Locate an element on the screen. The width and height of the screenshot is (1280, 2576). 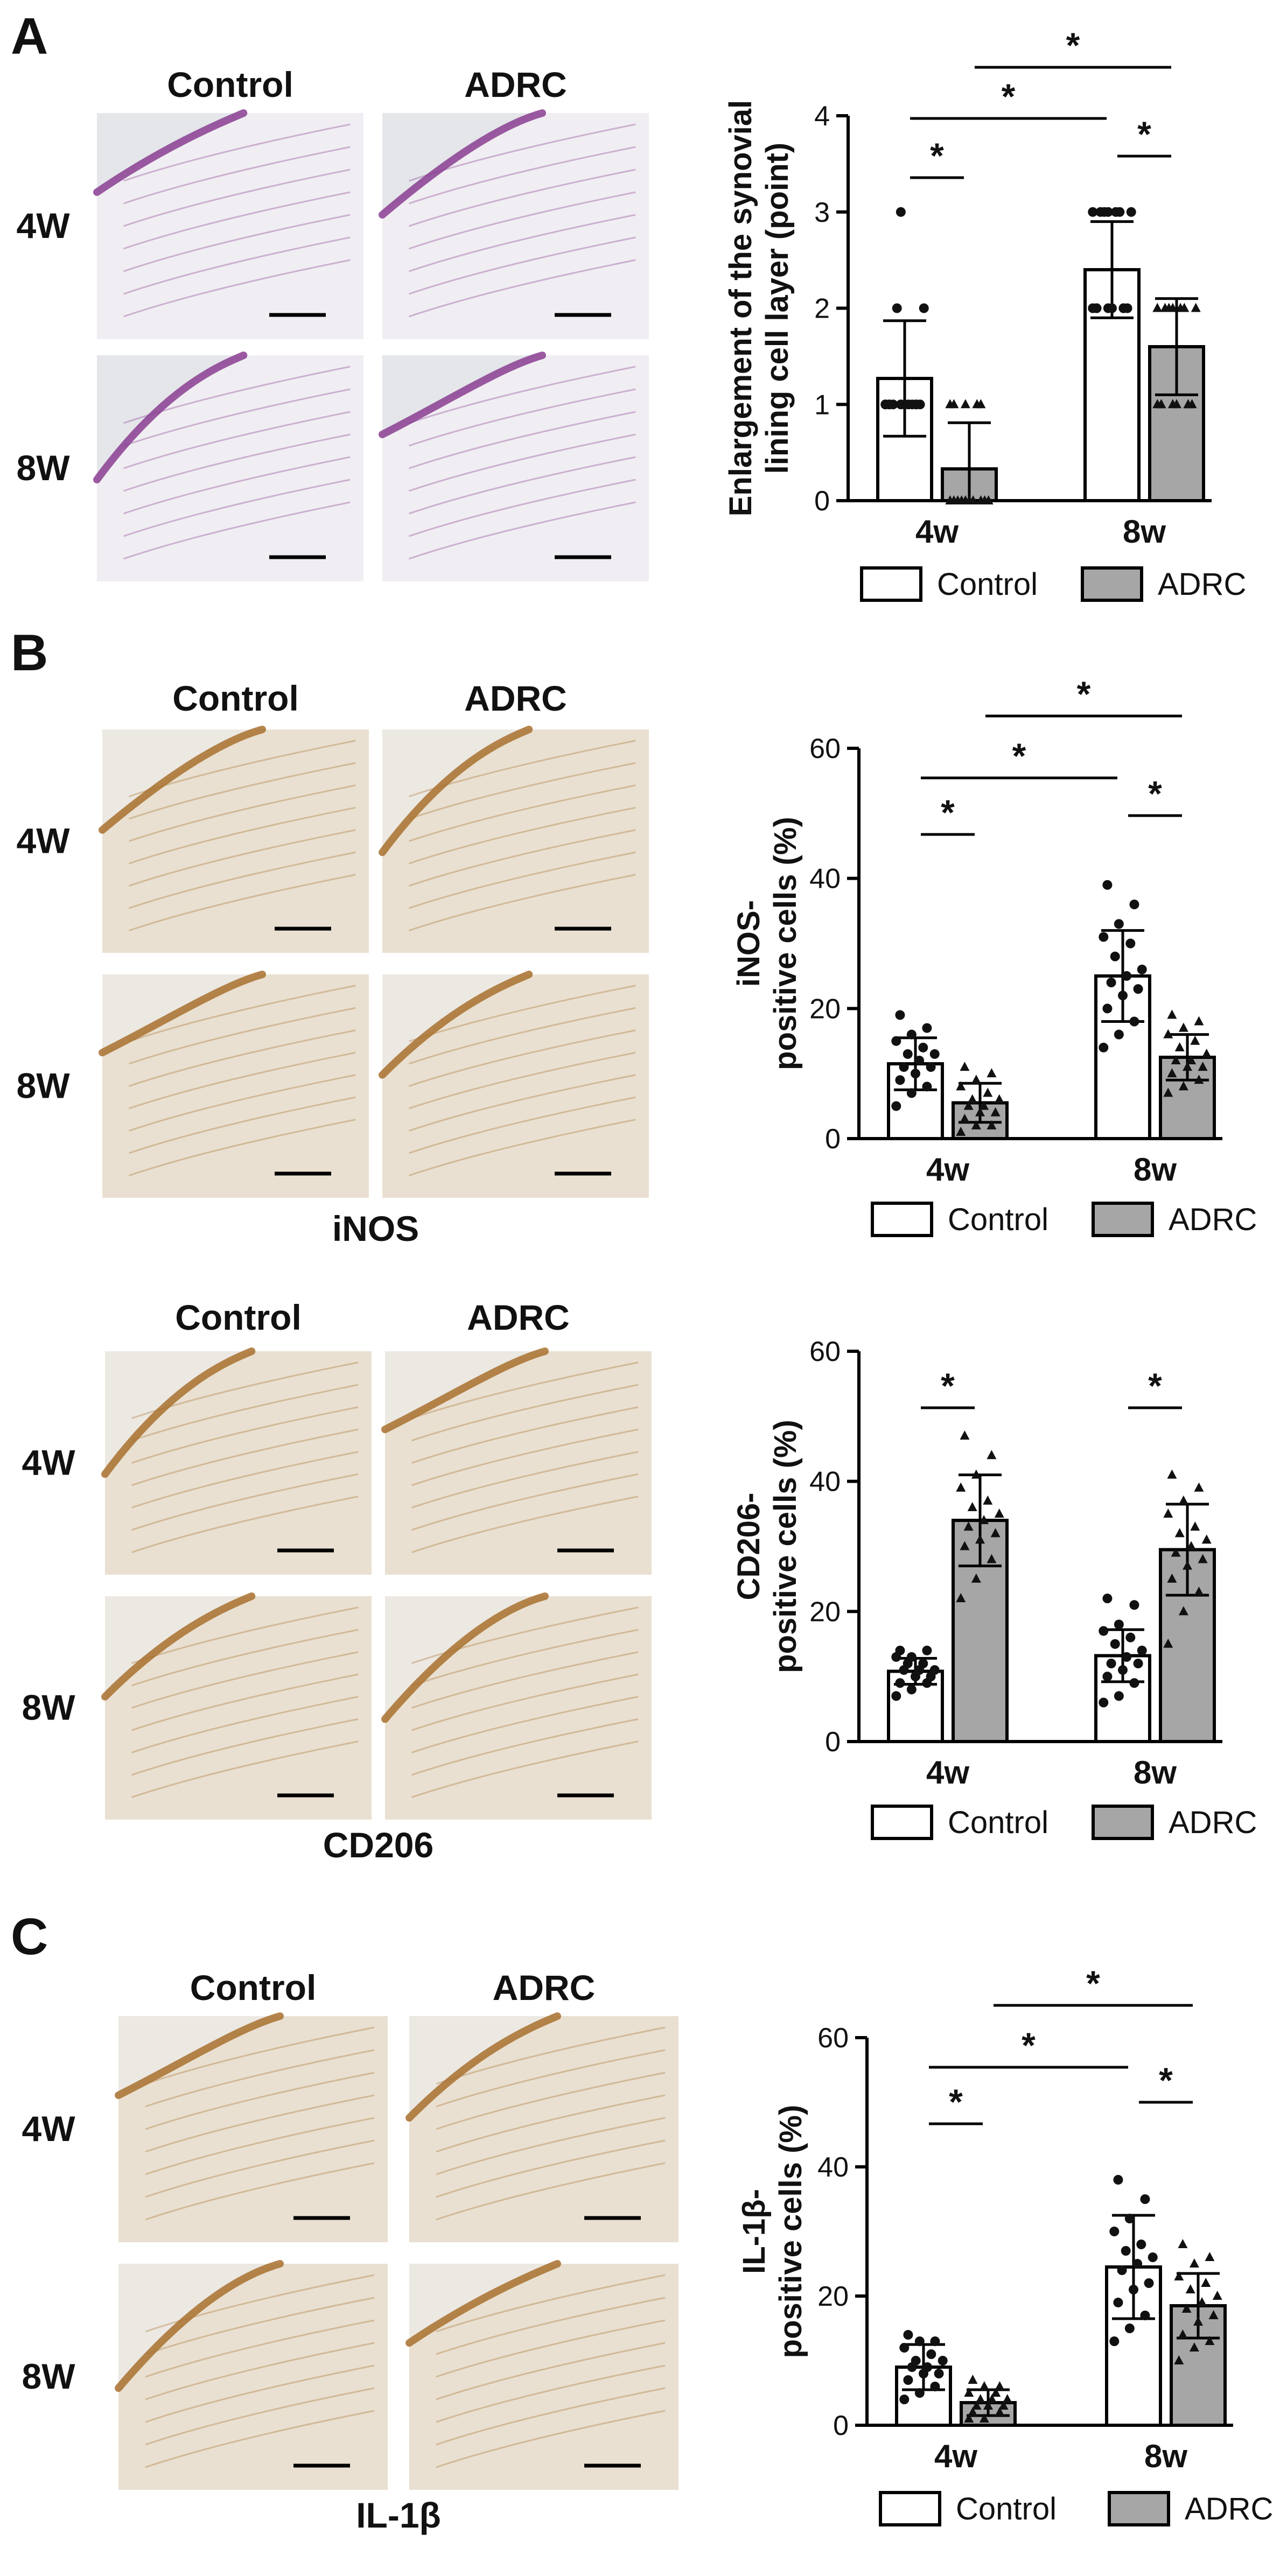
x-tick-label: 8w is located at coordinates (1155, 1772).